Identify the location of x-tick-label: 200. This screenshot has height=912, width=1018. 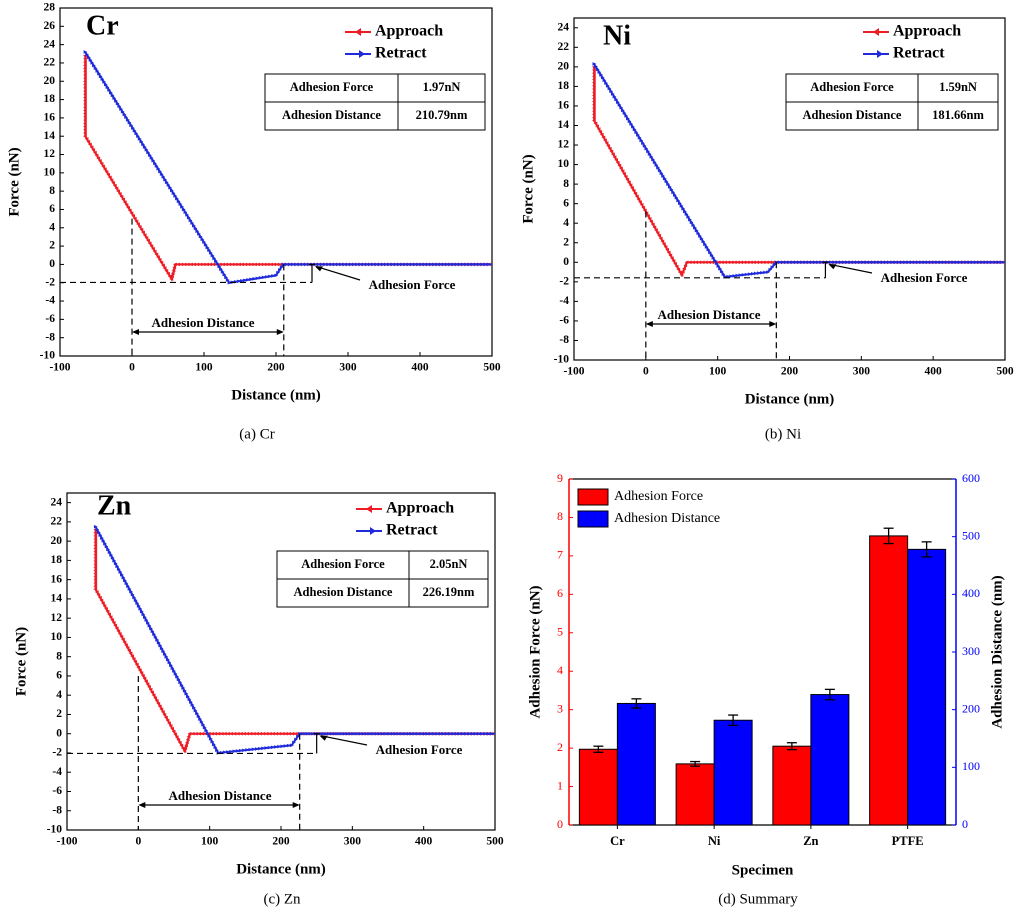
(281, 842).